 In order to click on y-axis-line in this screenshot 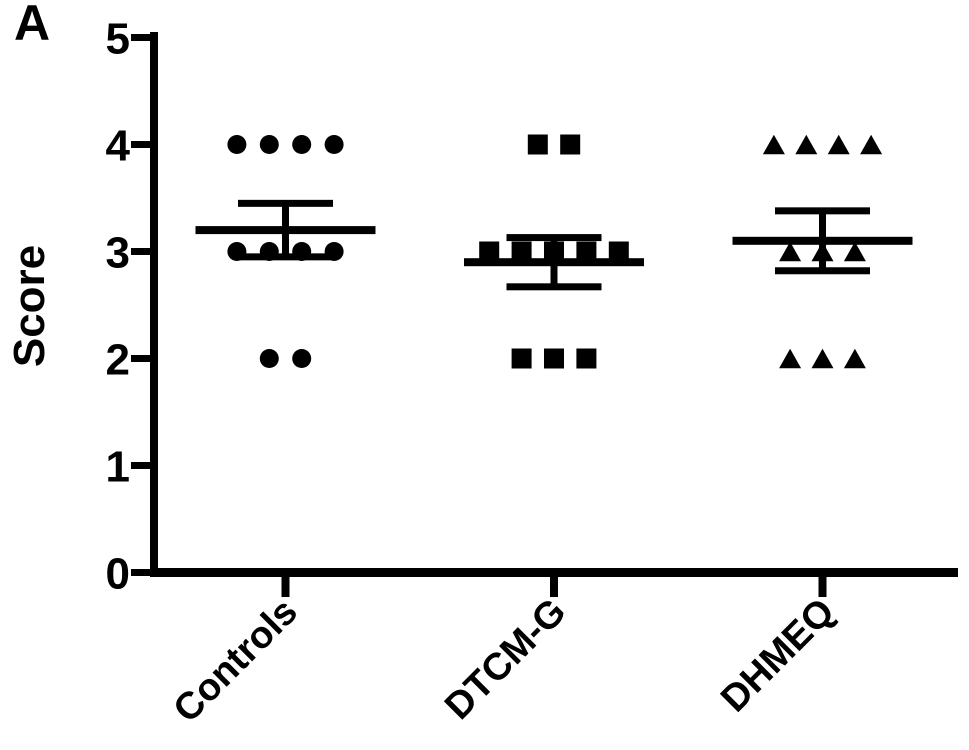, I will do `click(154, 304)`.